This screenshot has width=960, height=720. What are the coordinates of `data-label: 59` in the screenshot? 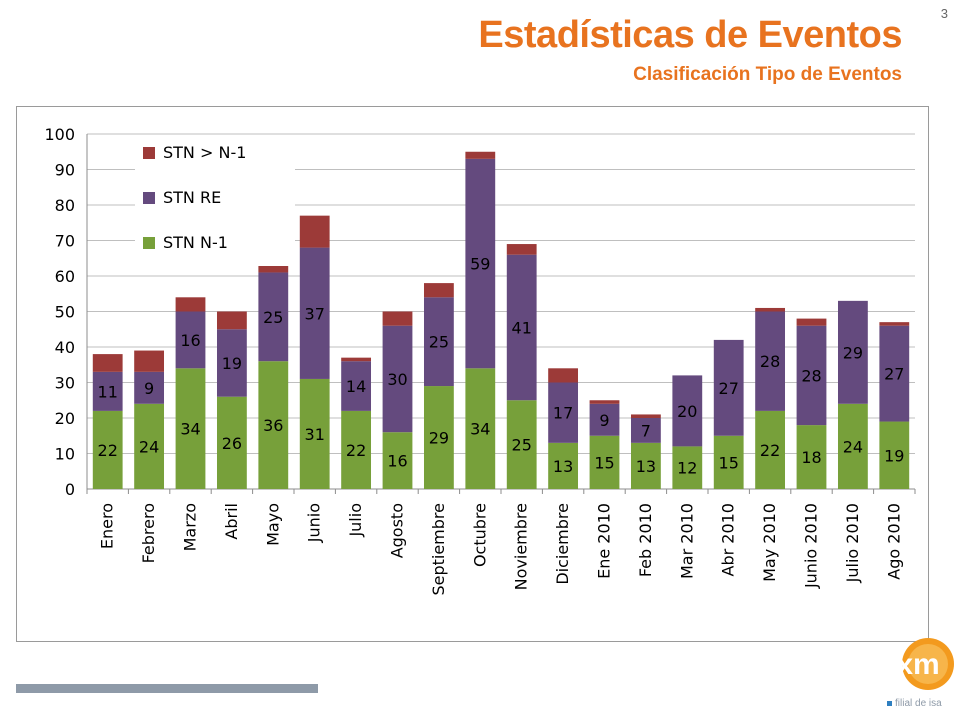 It's located at (480, 264).